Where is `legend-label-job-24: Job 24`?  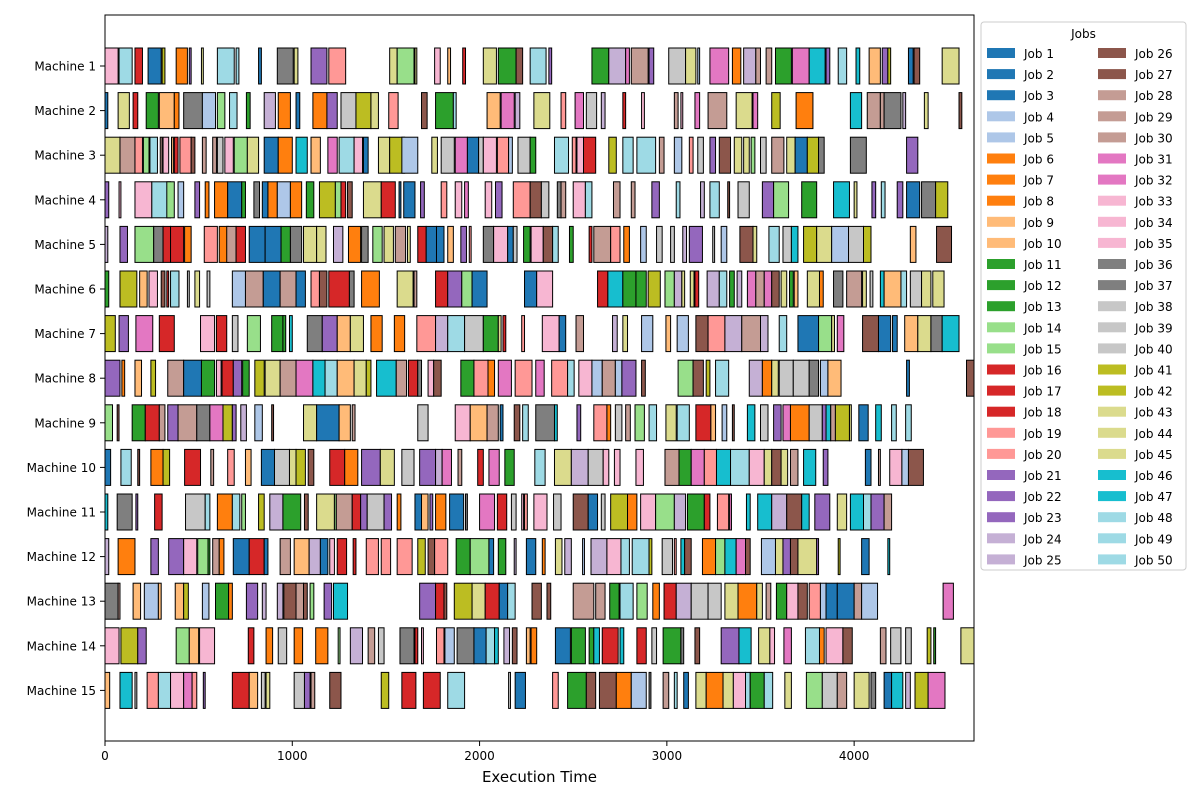
legend-label-job-24: Job 24 is located at coordinates (1042, 539).